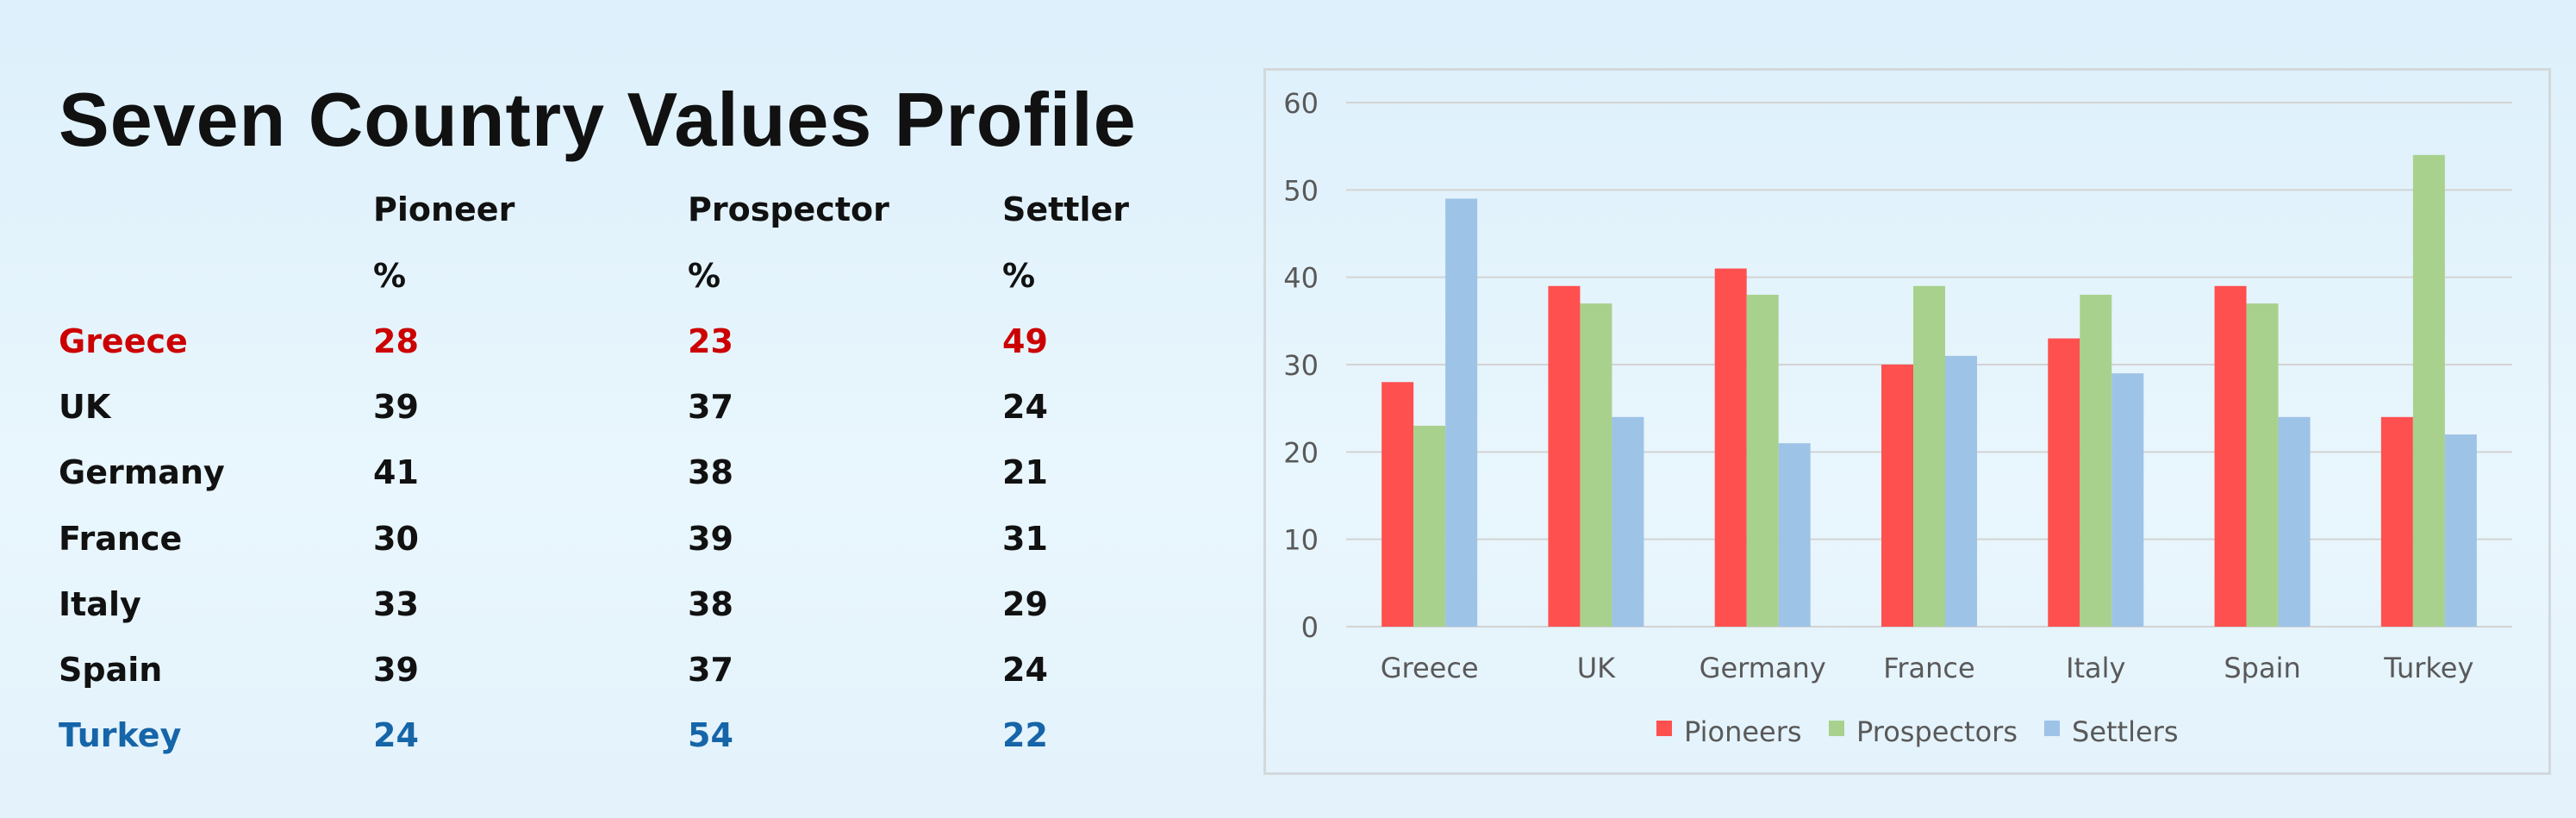 The height and width of the screenshot is (818, 2576). I want to click on x-tick-label: UK, so click(1596, 668).